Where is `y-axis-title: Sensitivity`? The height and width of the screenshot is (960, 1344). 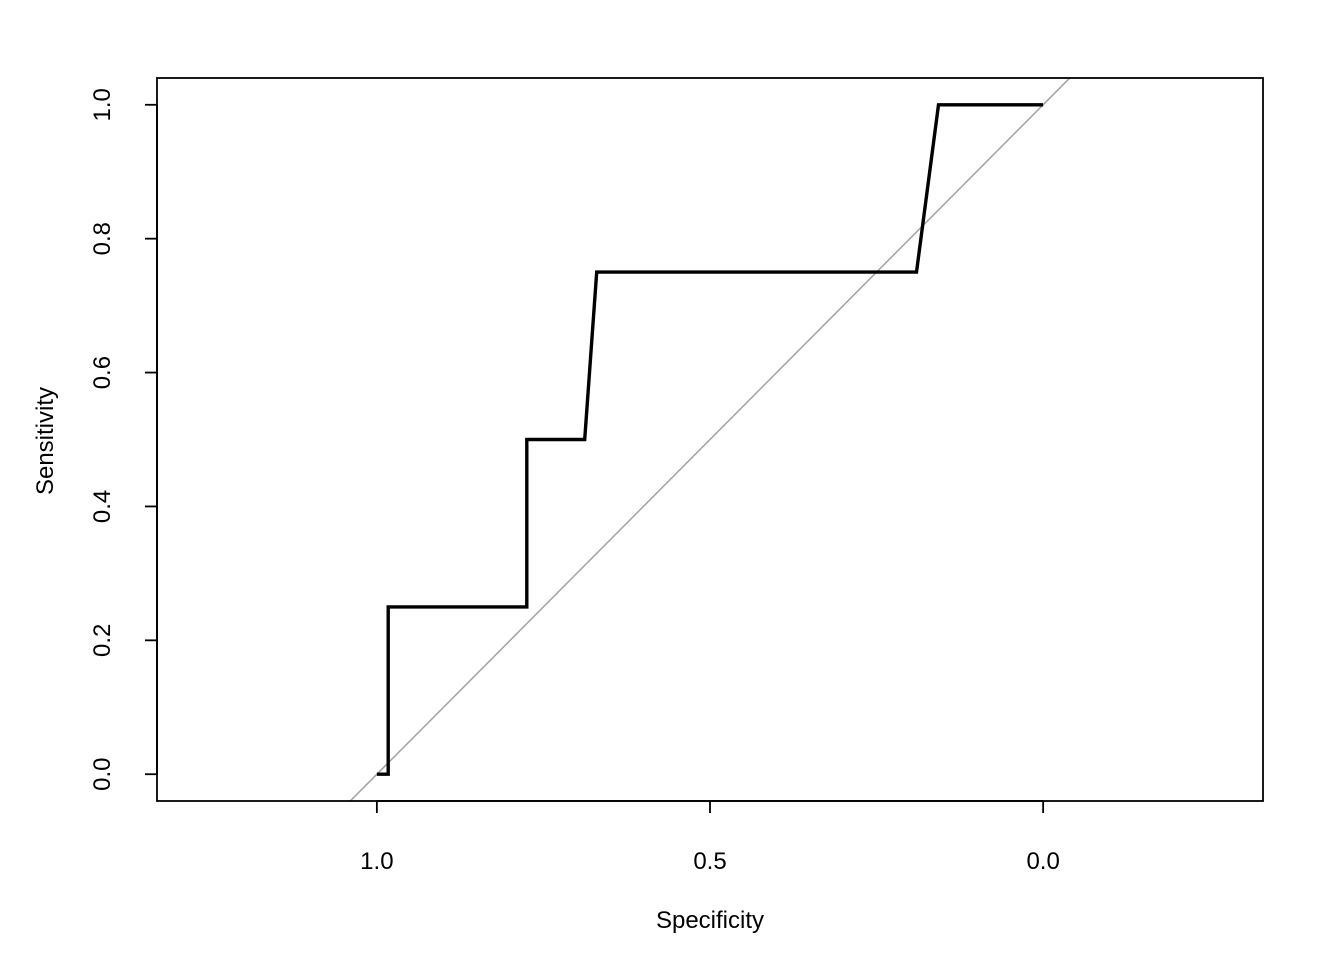
y-axis-title: Sensitivity is located at coordinates (45, 441).